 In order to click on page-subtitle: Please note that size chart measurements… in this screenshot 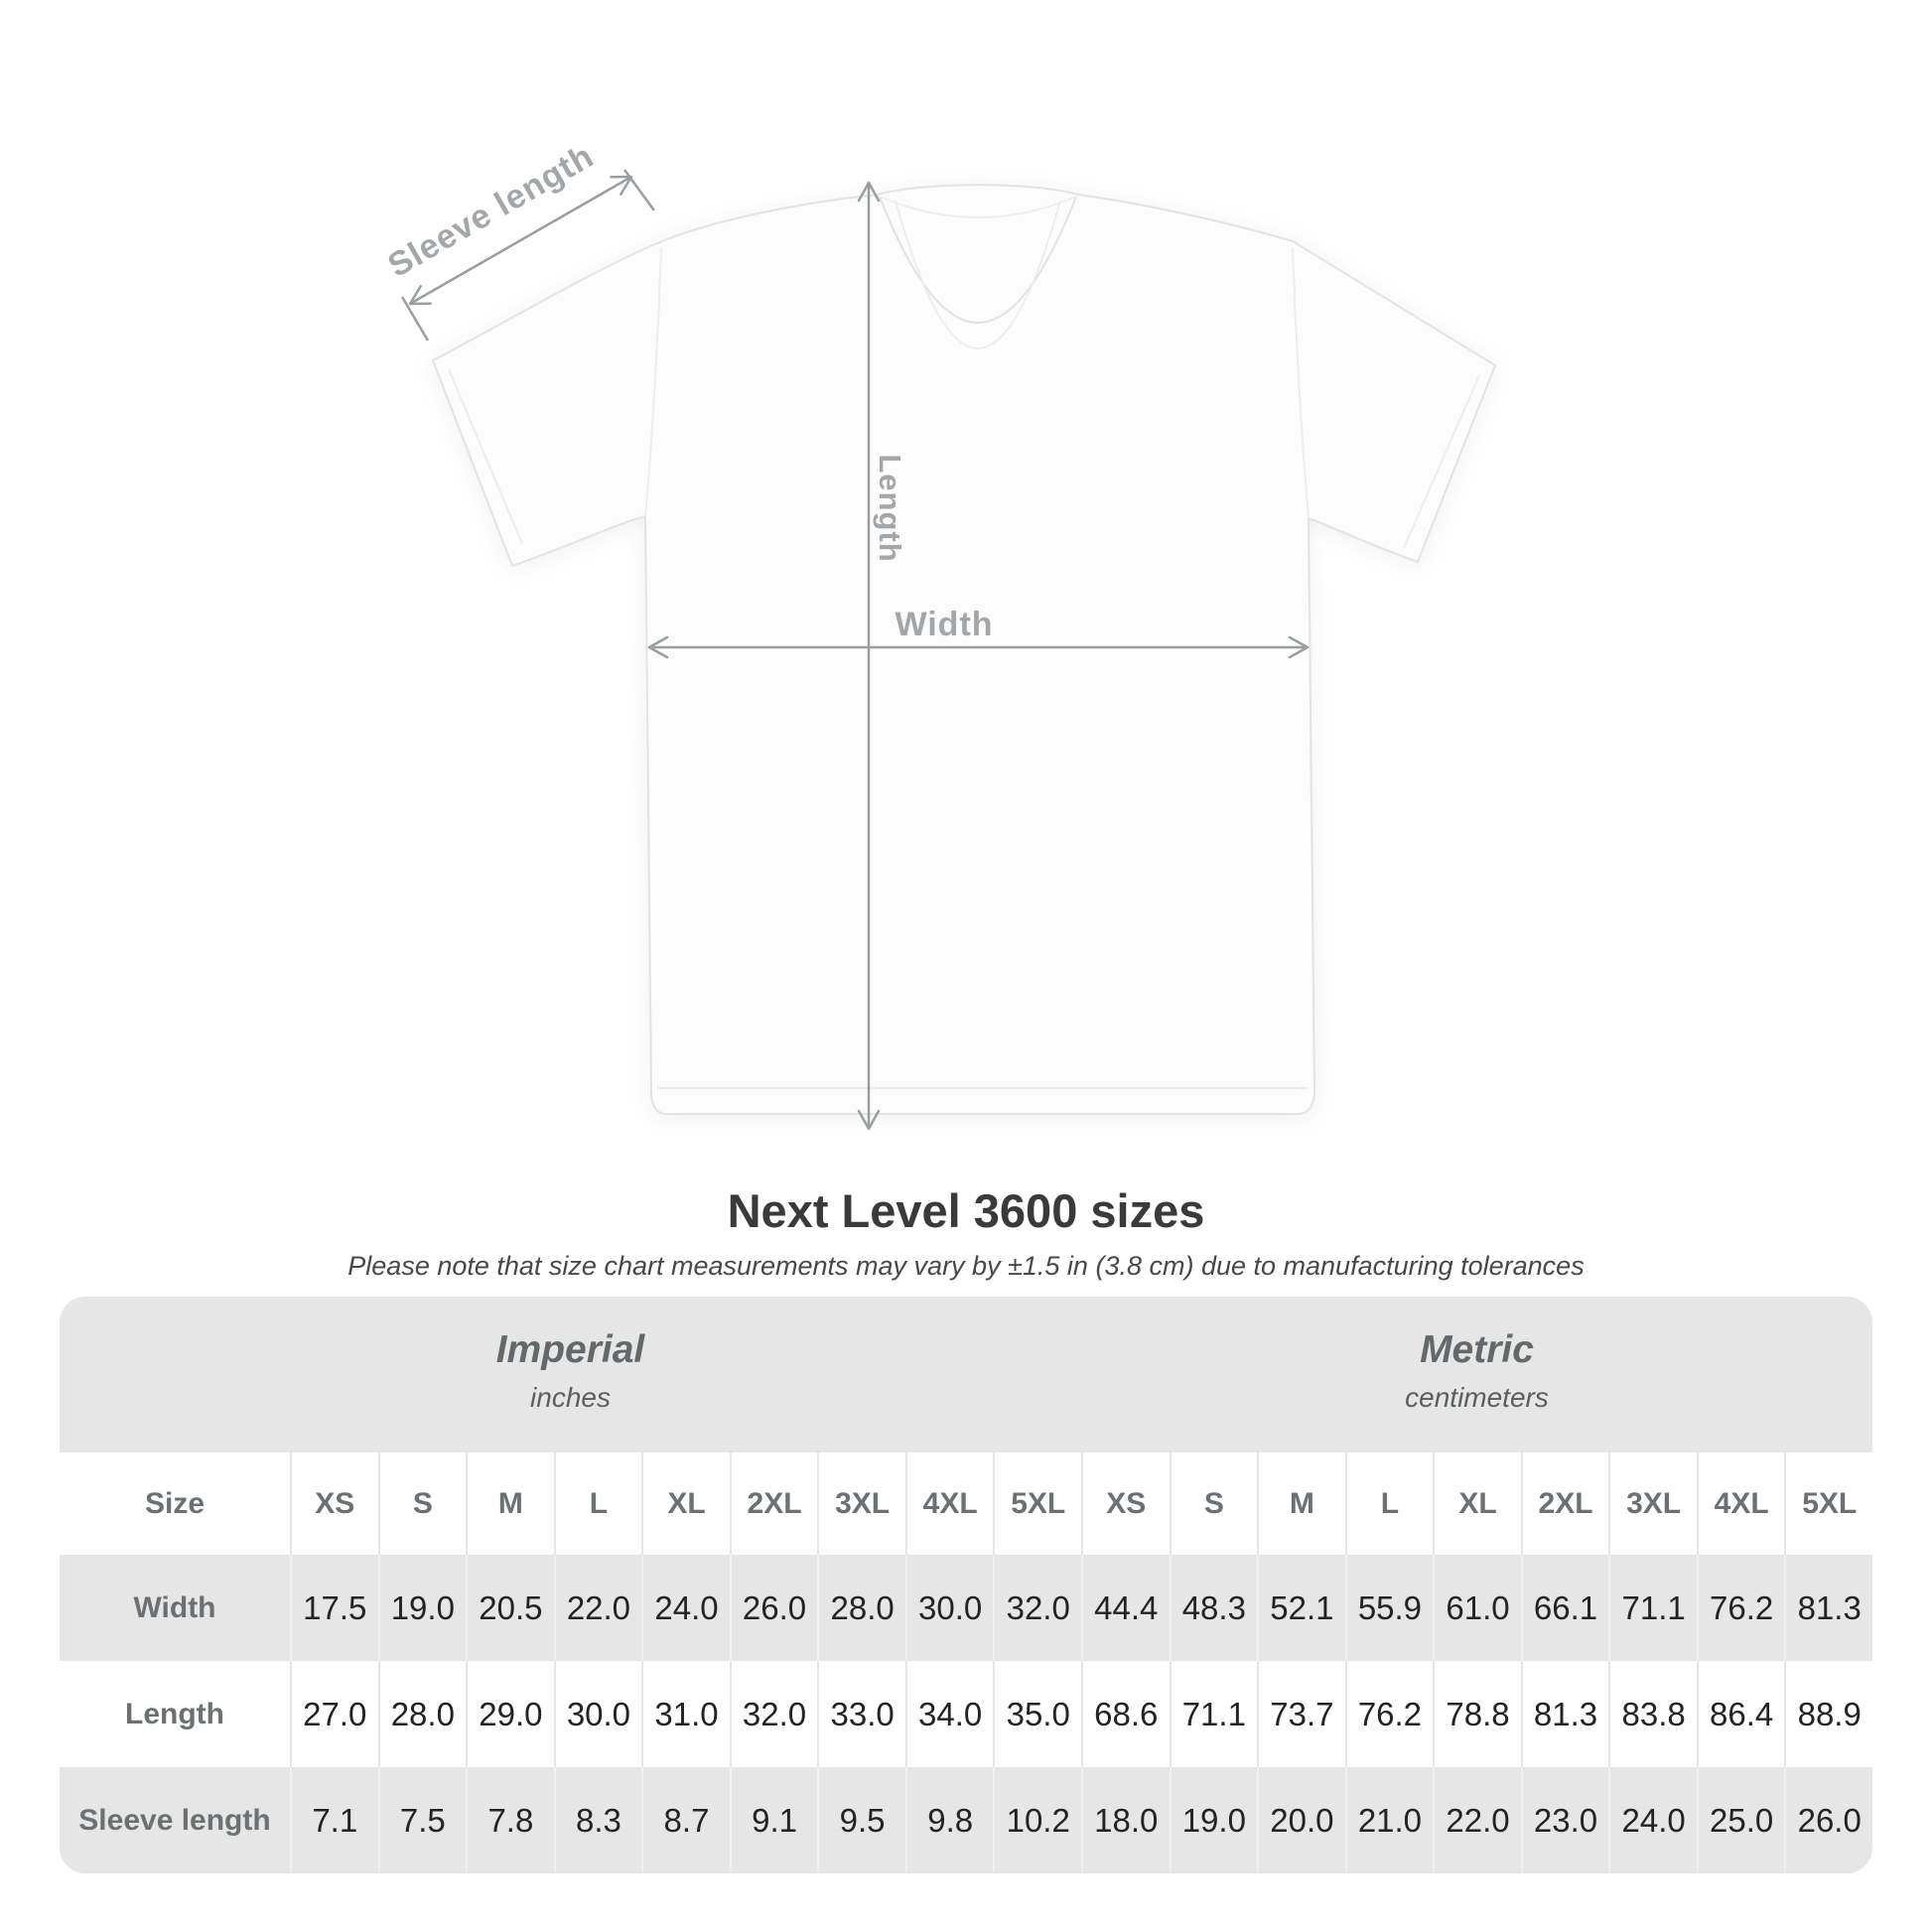, I will do `click(966, 1266)`.